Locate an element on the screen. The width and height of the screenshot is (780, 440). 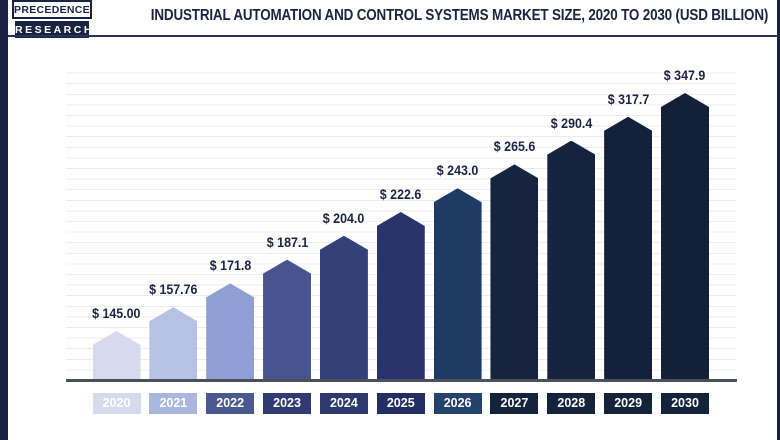
precedence-research-logo: PRECEDENCE RESEARCH is located at coordinates (52, 19).